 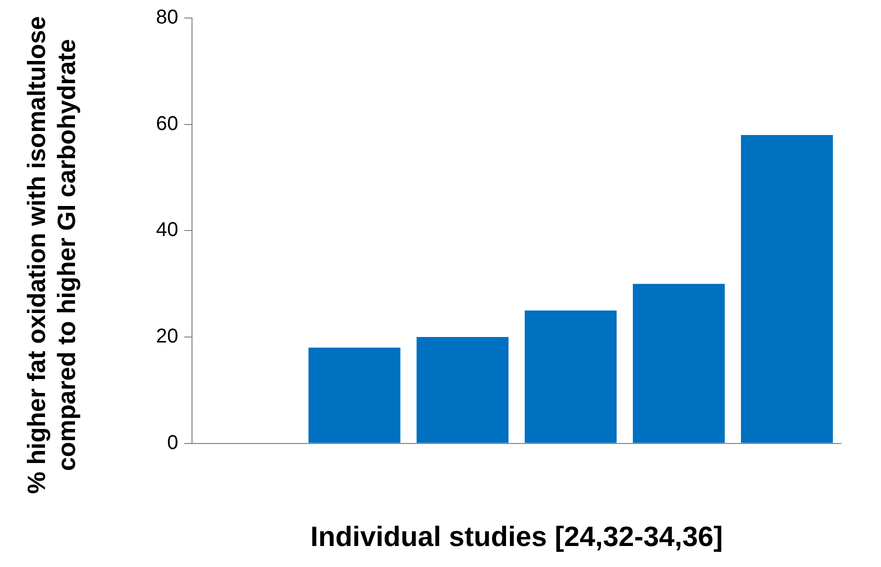 What do you see at coordinates (167, 230) in the screenshot?
I see `y-tick-label: 40` at bounding box center [167, 230].